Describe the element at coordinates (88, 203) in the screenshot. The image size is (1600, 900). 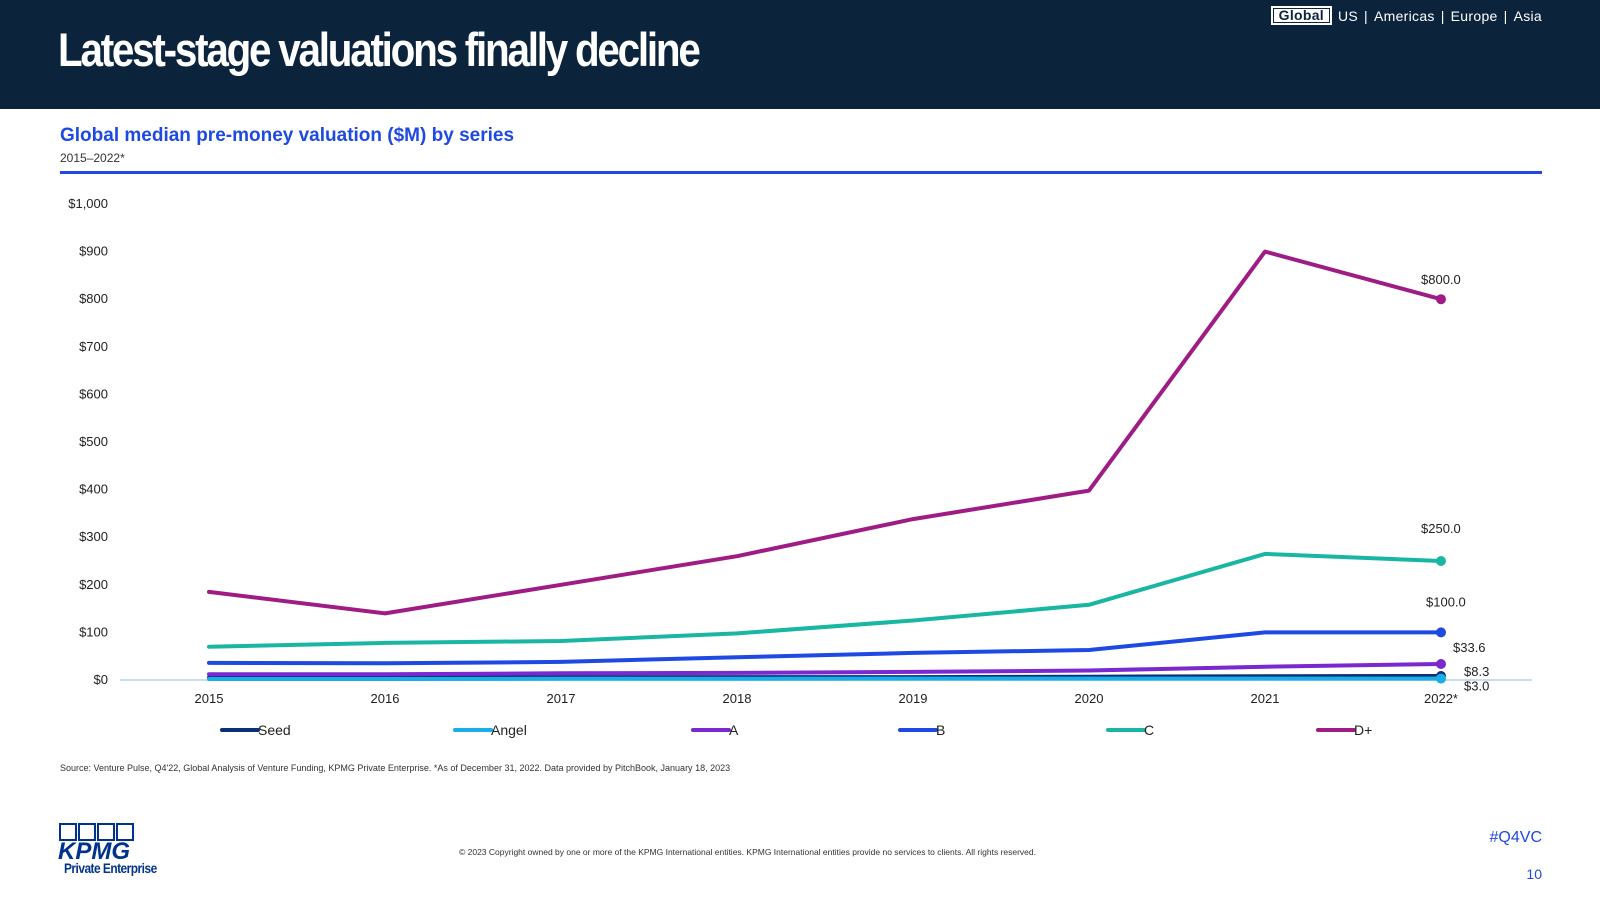
I see `y-tick-label: $1,000` at that location.